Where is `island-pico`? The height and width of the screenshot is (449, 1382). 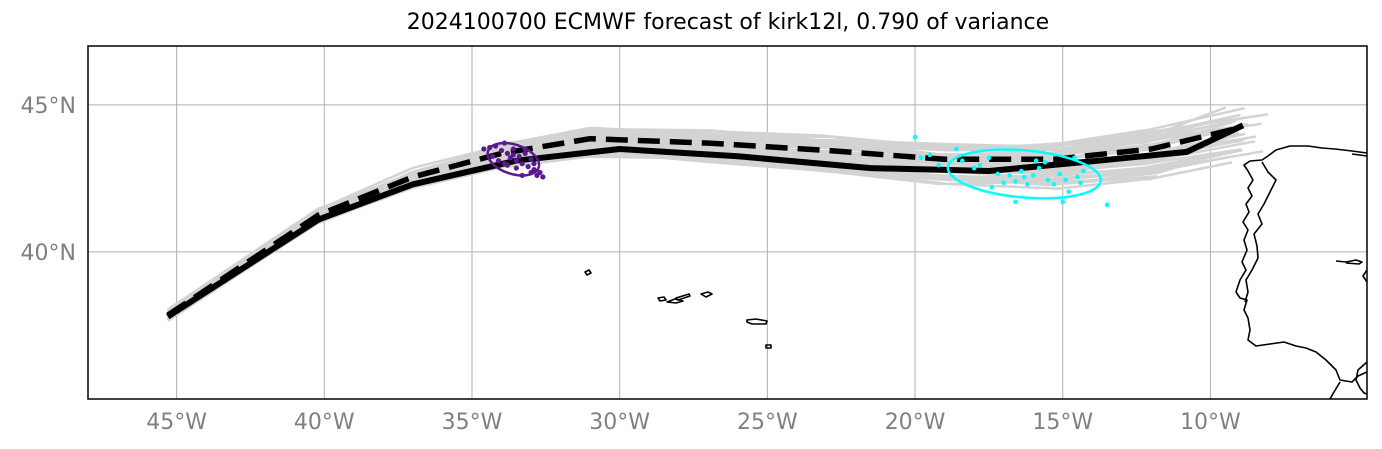 island-pico is located at coordinates (675, 301).